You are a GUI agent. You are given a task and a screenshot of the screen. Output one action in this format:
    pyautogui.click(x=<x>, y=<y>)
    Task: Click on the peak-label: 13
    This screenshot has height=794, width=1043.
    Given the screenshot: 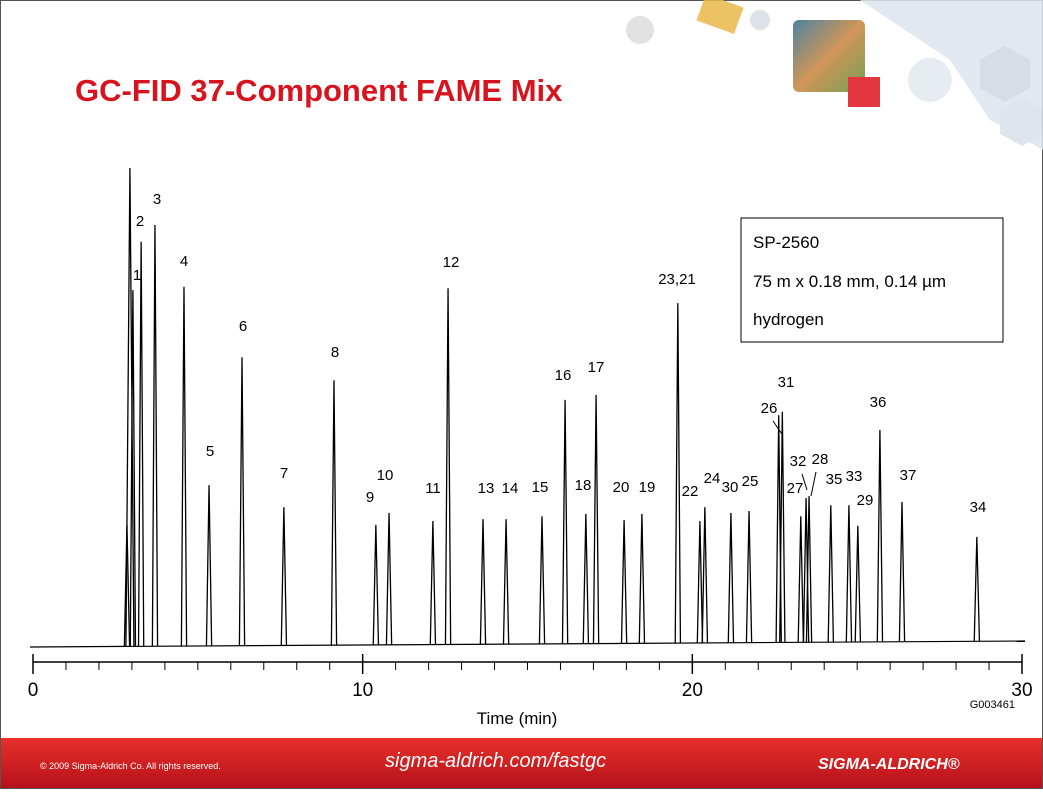 What is the action you would take?
    pyautogui.click(x=486, y=488)
    